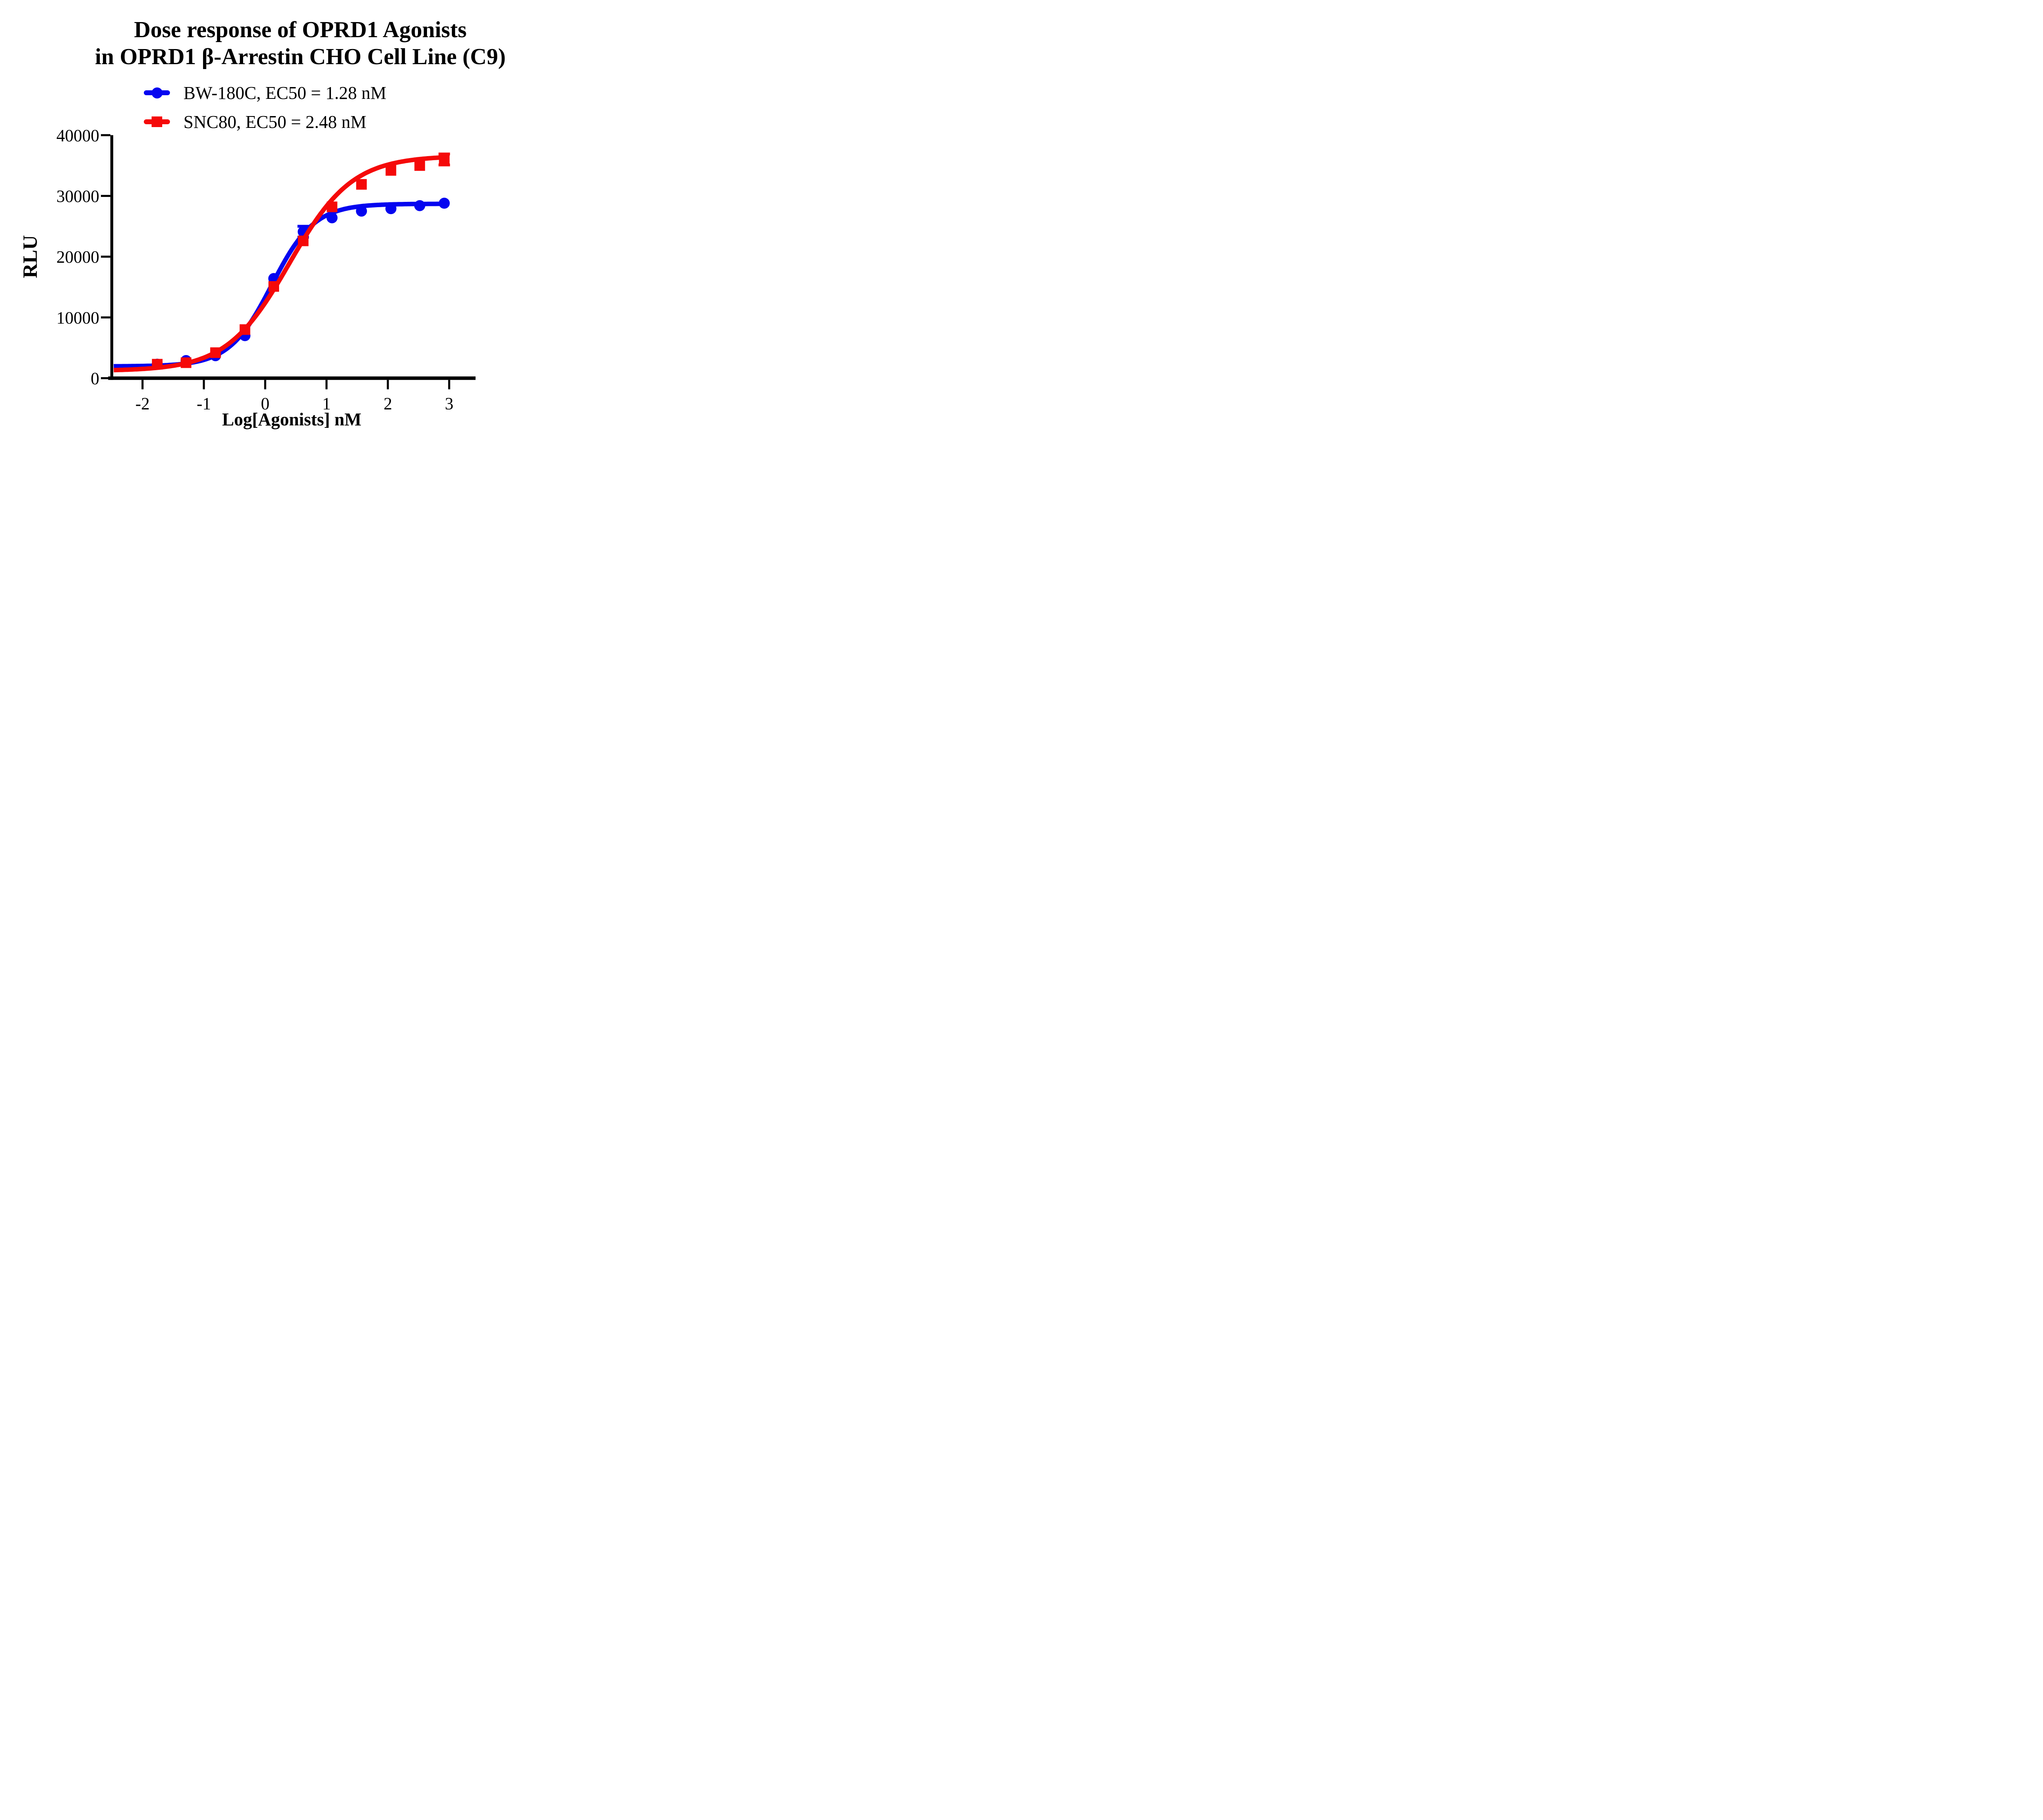 The height and width of the screenshot is (1820, 2043). I want to click on legend-square-icon, so click(157, 122).